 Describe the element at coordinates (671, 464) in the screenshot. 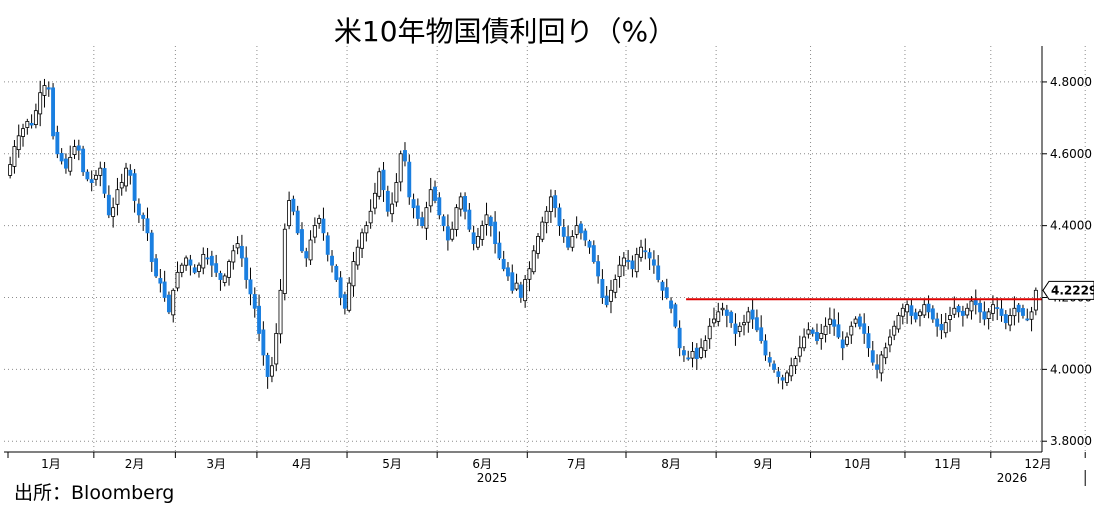

I see `x-month-label: 8月` at that location.